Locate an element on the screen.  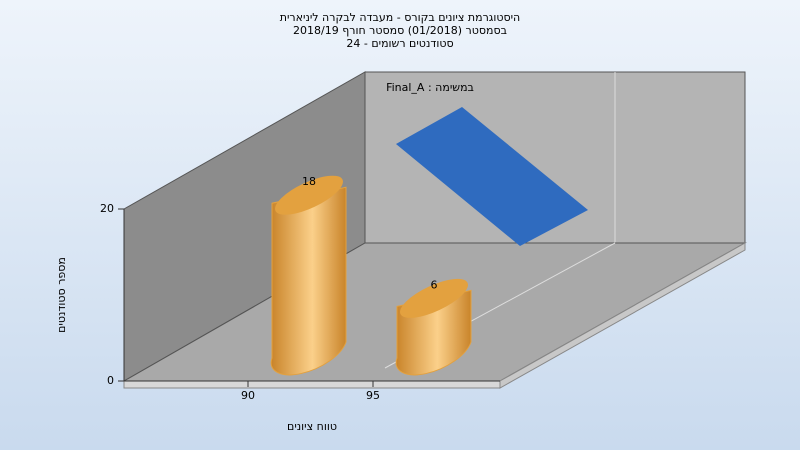
legend-swatch is located at coordinates (492, 176).